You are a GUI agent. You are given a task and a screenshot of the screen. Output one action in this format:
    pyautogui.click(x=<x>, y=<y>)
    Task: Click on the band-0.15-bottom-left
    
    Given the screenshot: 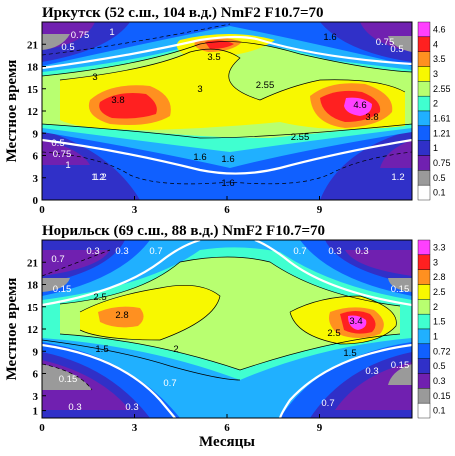 What is the action you would take?
    pyautogui.click(x=67, y=377)
    